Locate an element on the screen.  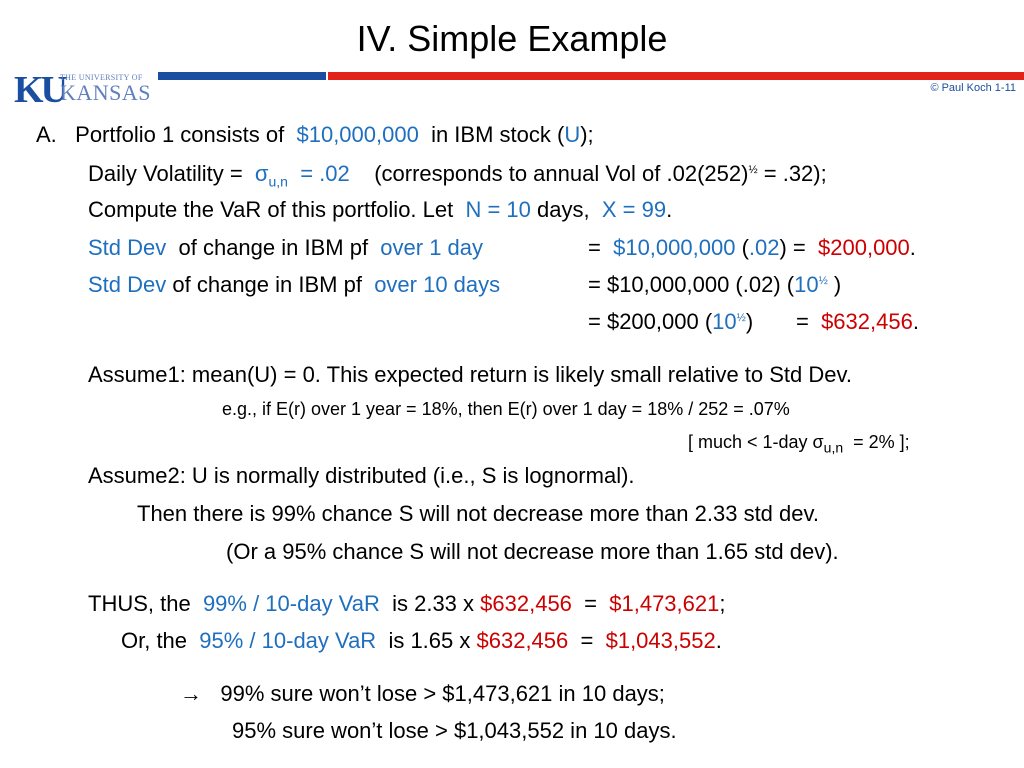
value: = .02 is located at coordinates (325, 173).